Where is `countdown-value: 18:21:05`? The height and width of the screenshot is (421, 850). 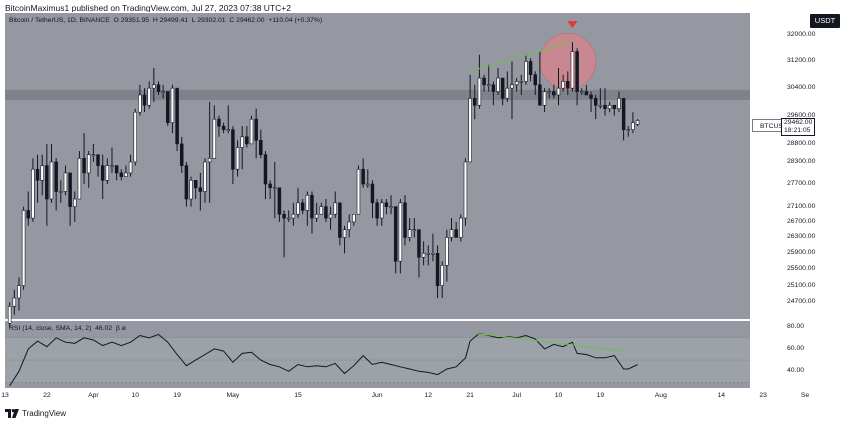
countdown-value: 18:21:05 is located at coordinates (797, 130).